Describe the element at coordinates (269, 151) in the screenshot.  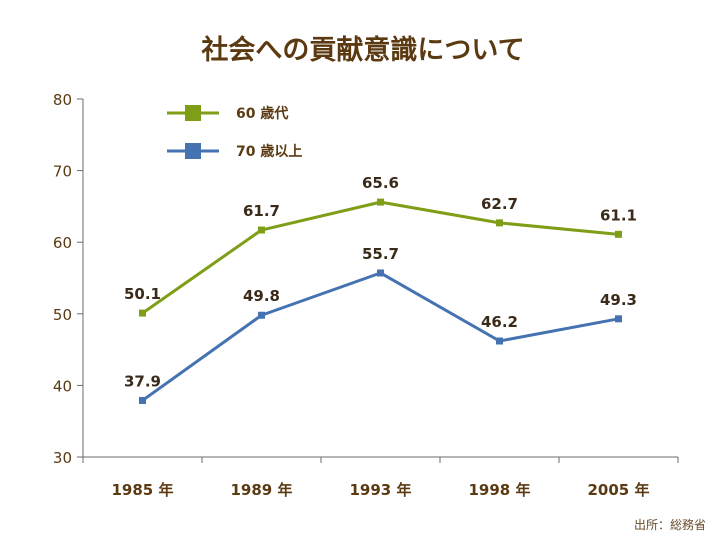
I see `legend-label-2: 70 歳以上` at that location.